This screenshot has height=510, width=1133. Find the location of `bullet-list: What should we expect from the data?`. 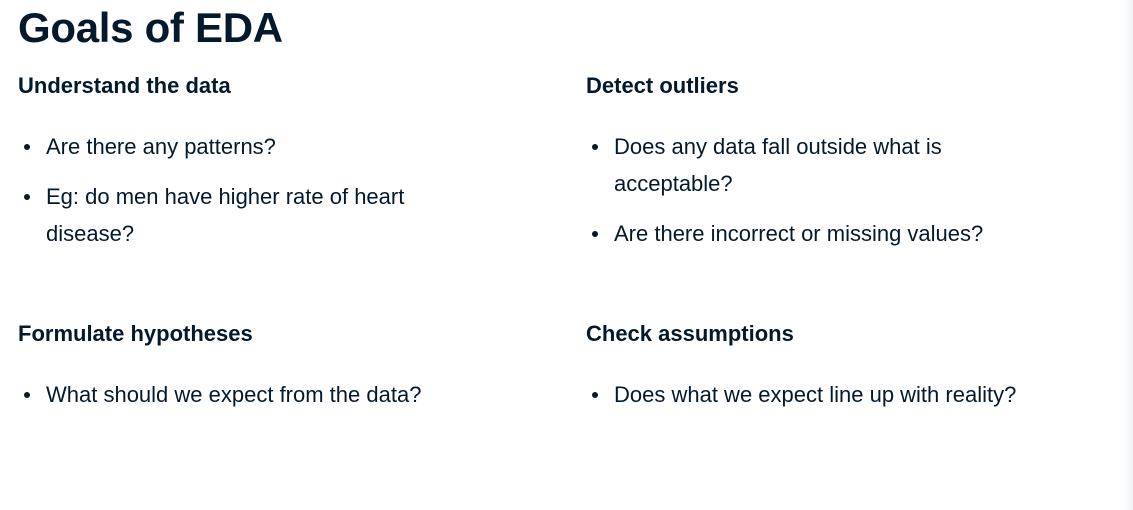

bullet-list: What should we expect from the data? is located at coordinates (288, 394).